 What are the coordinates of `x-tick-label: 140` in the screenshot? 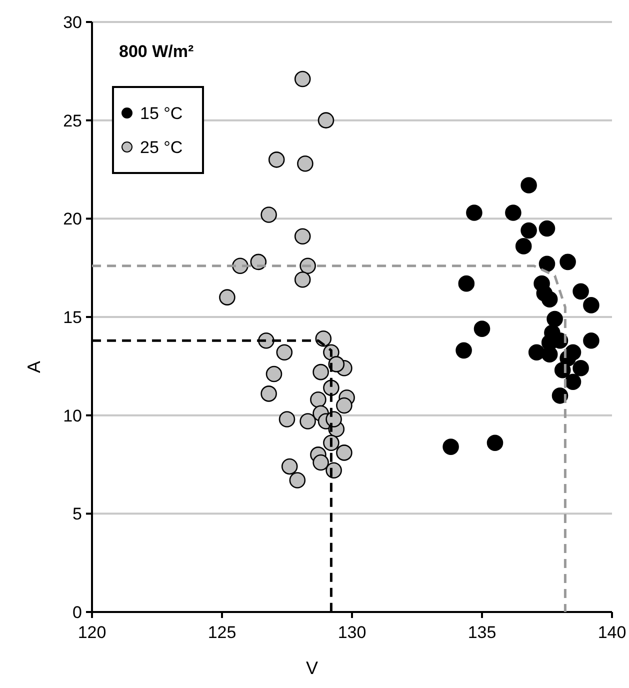 It's located at (612, 632).